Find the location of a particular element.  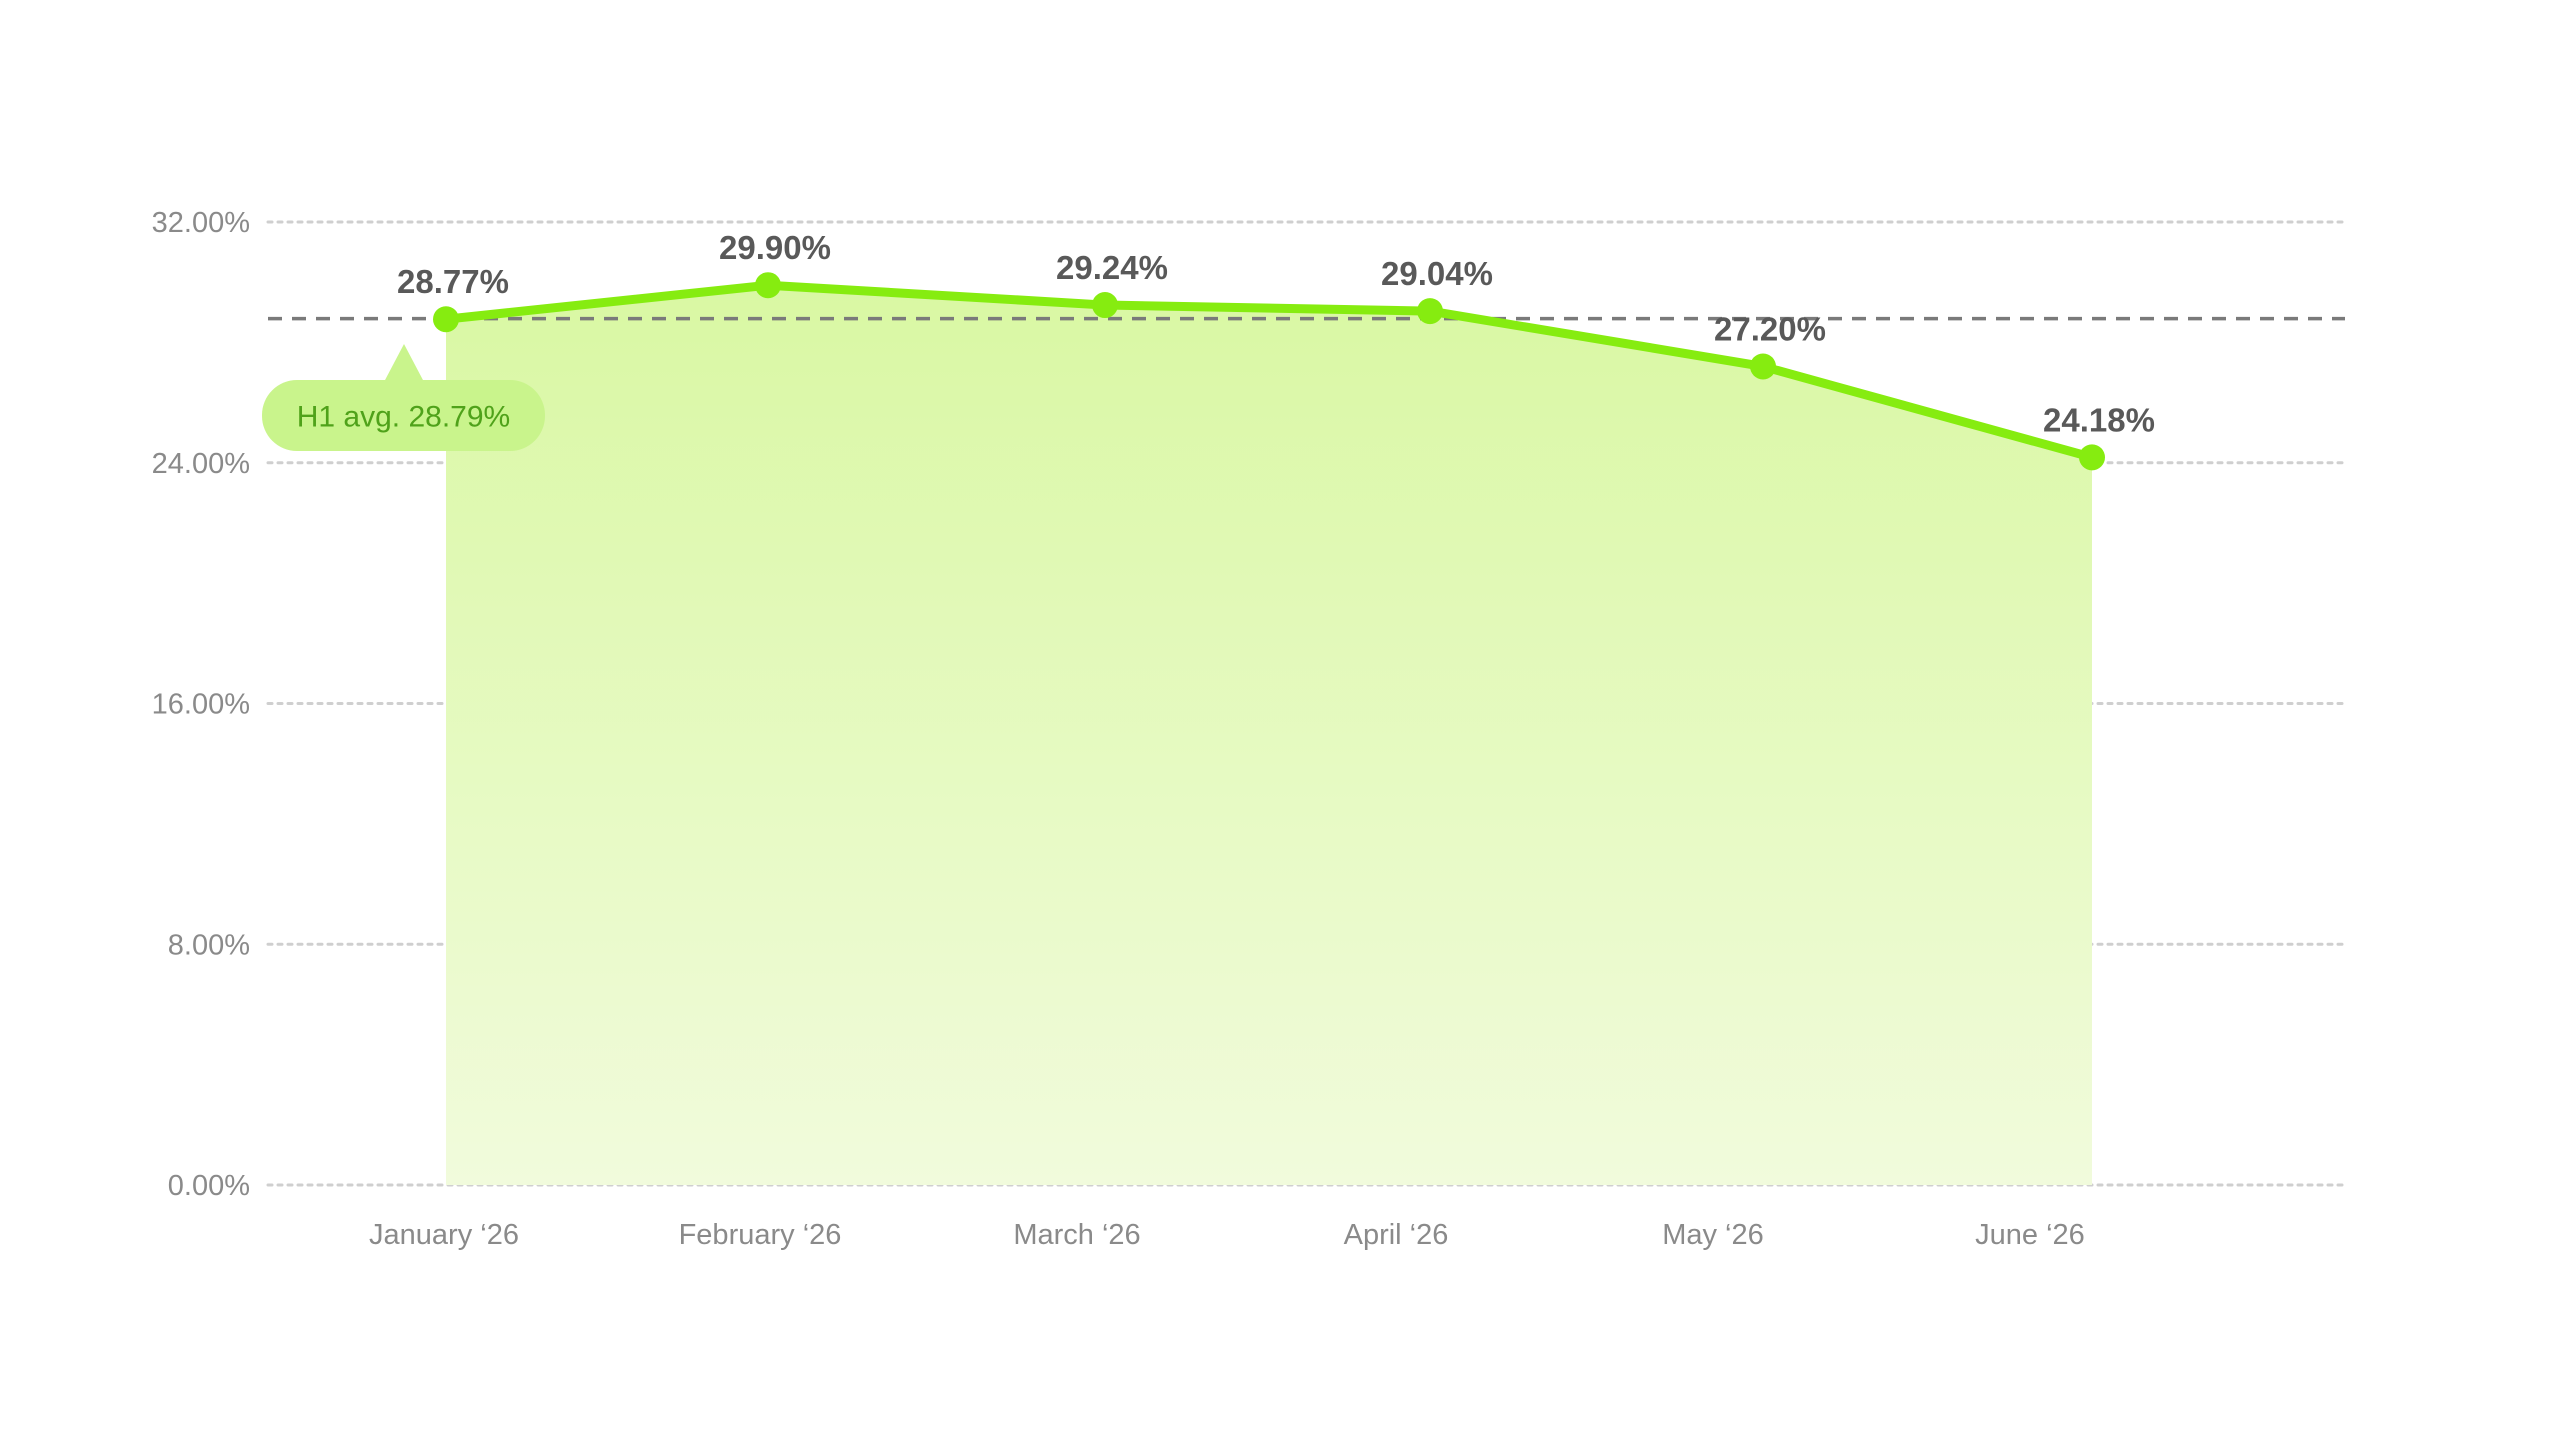

x-tick-label: May ‘26 is located at coordinates (1713, 1235).